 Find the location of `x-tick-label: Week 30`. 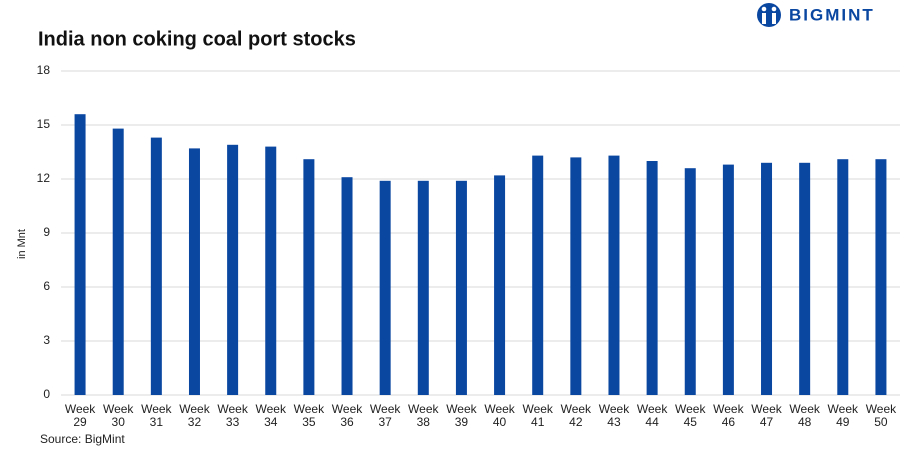

x-tick-label: Week 30 is located at coordinates (118, 415).